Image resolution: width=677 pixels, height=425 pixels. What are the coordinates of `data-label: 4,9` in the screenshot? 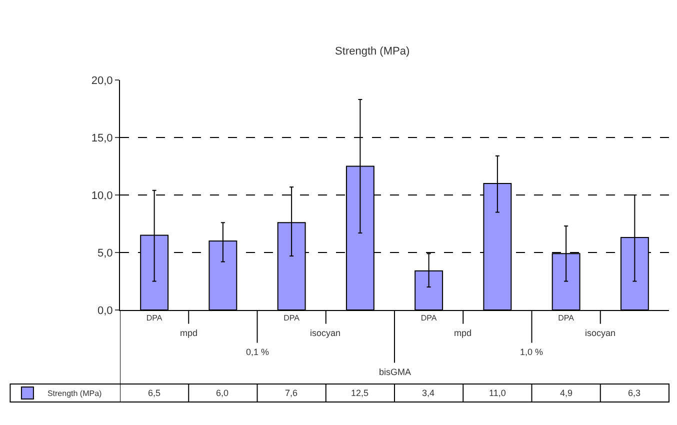 It's located at (566, 393).